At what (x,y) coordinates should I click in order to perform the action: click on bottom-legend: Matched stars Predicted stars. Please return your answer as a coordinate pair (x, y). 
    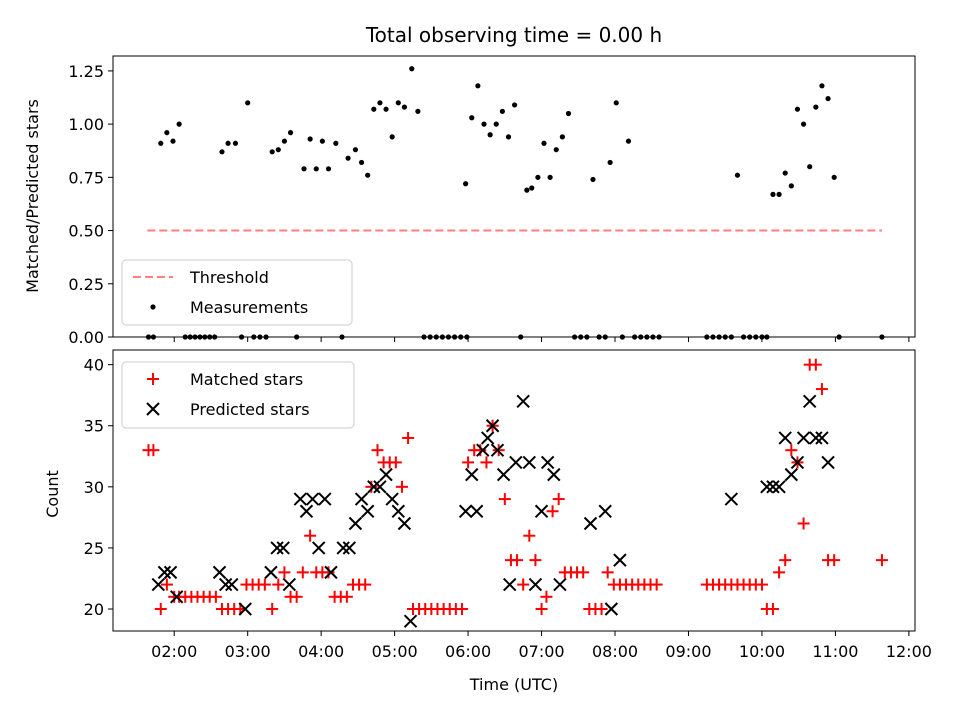
    Looking at the image, I should click on (238, 395).